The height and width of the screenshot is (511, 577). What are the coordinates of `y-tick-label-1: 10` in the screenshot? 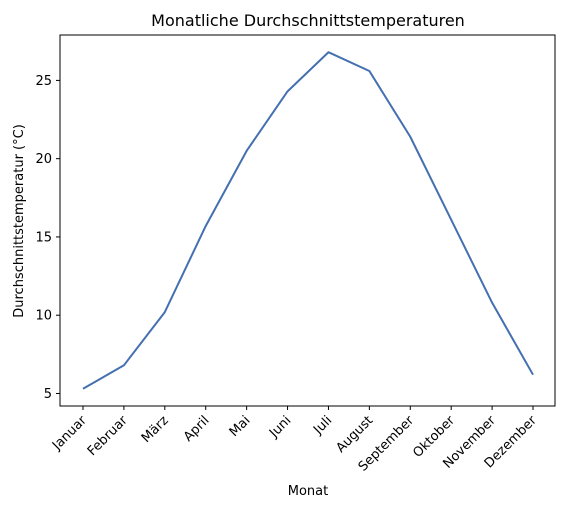 It's located at (43, 316).